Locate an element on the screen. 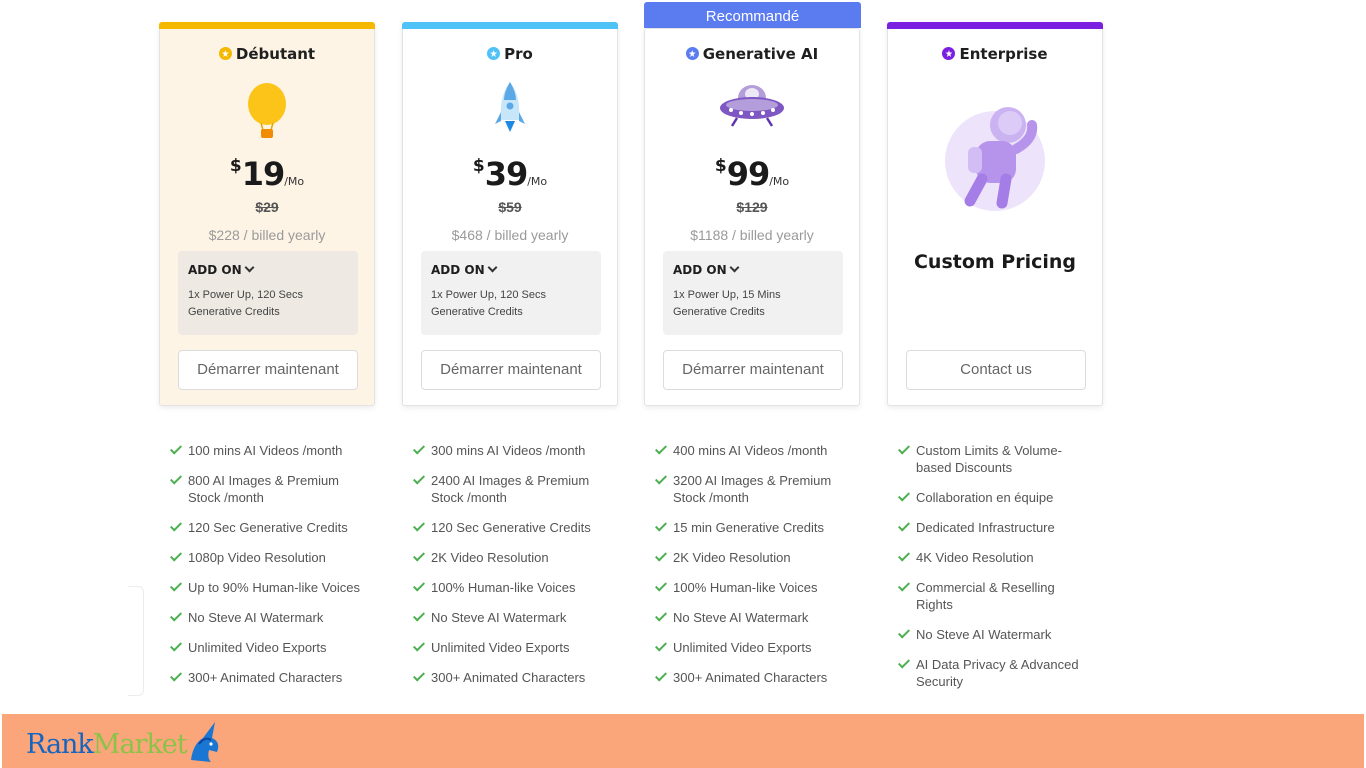 The image size is (1366, 768). plan-price: $19/Mo is located at coordinates (267, 174).